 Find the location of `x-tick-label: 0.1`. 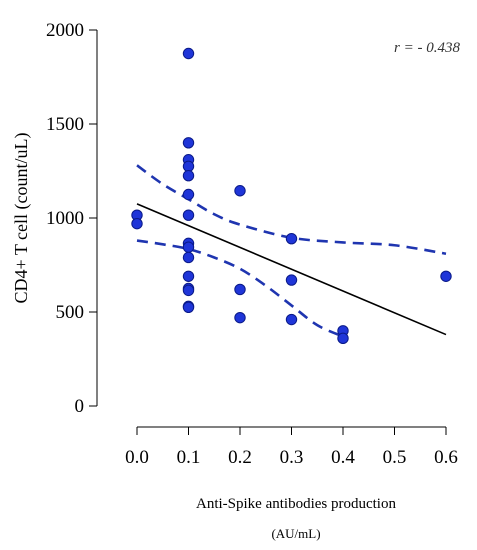

x-tick-label: 0.1 is located at coordinates (189, 457).